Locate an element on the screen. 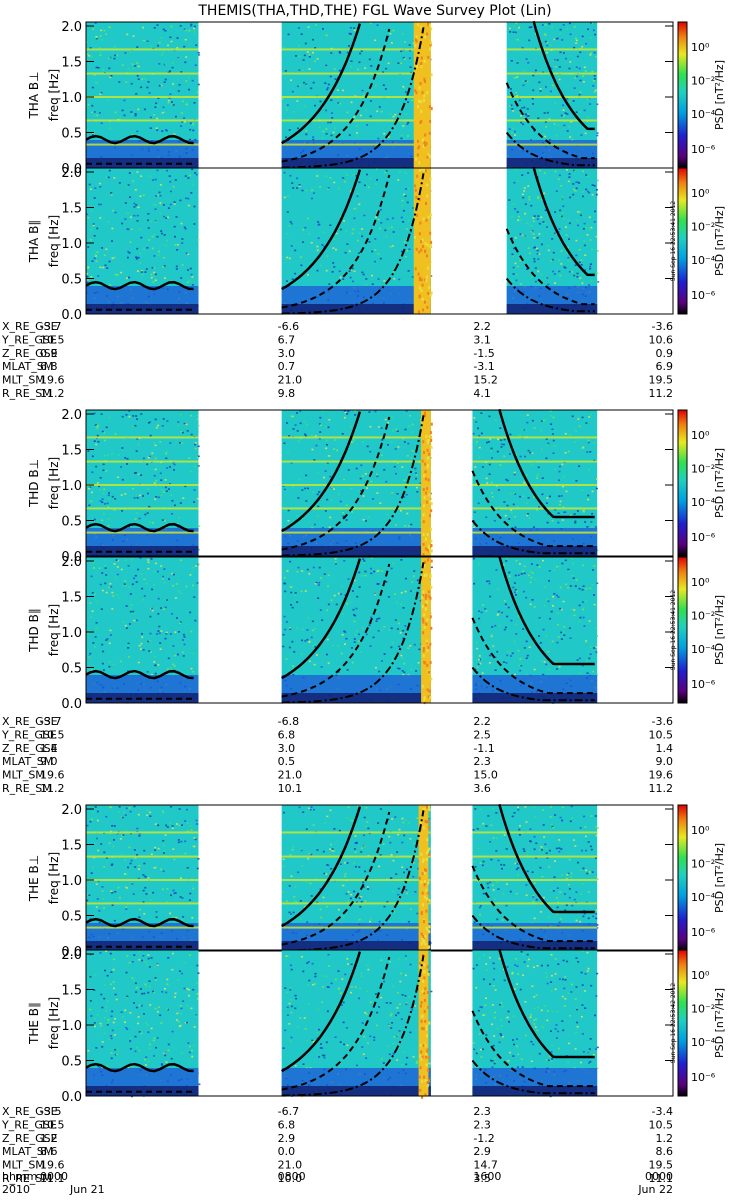  ephemeris-label: MLT_SM is located at coordinates (23, 380).